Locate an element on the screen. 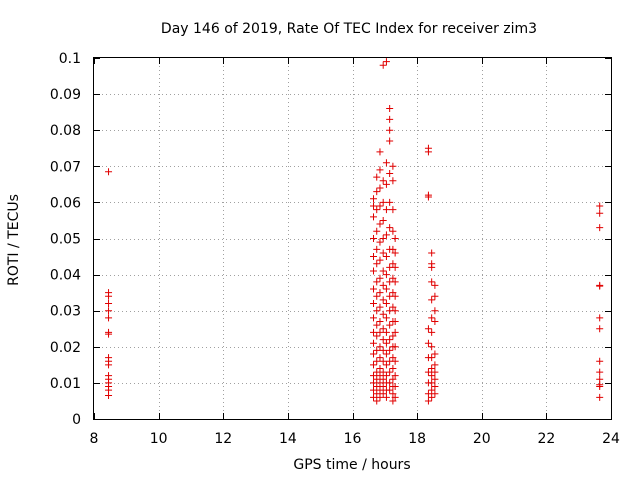 This screenshot has height=480, width=640. y-tick-label: 0.06 is located at coordinates (65, 203).